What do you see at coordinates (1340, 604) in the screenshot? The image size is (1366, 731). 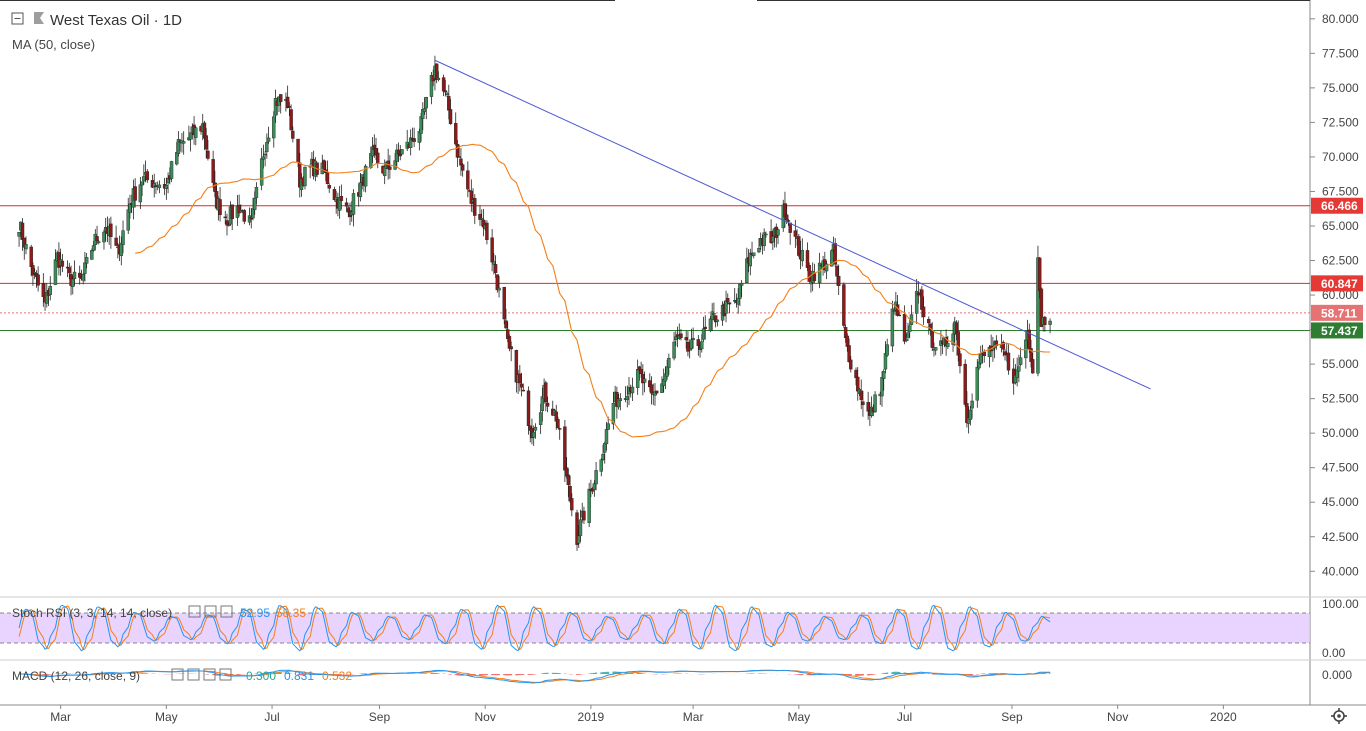 I see `stoch-tick-100: 100.00` at bounding box center [1340, 604].